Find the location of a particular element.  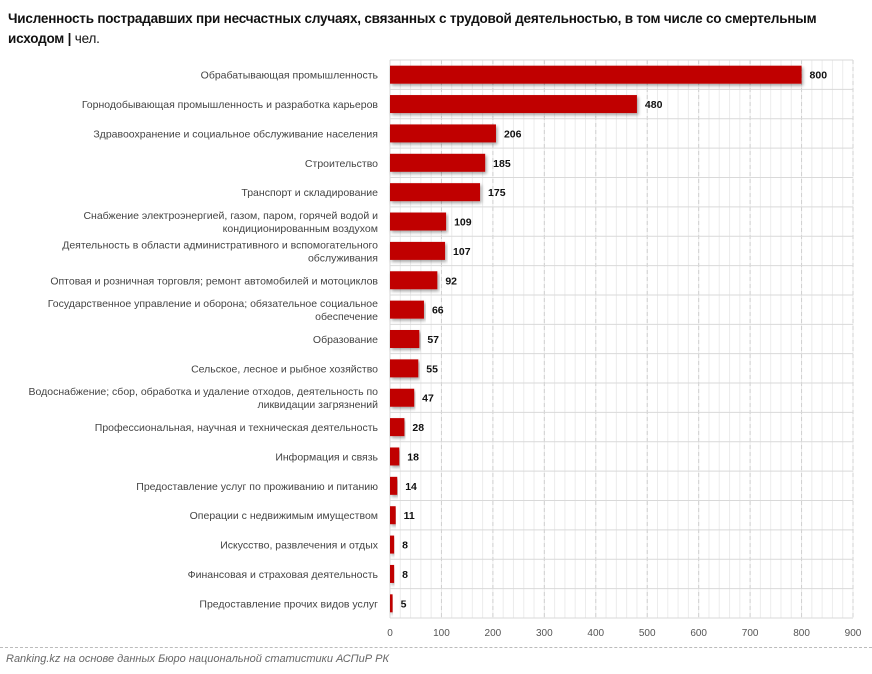

category-label: Информация и связь is located at coordinates (326, 457).